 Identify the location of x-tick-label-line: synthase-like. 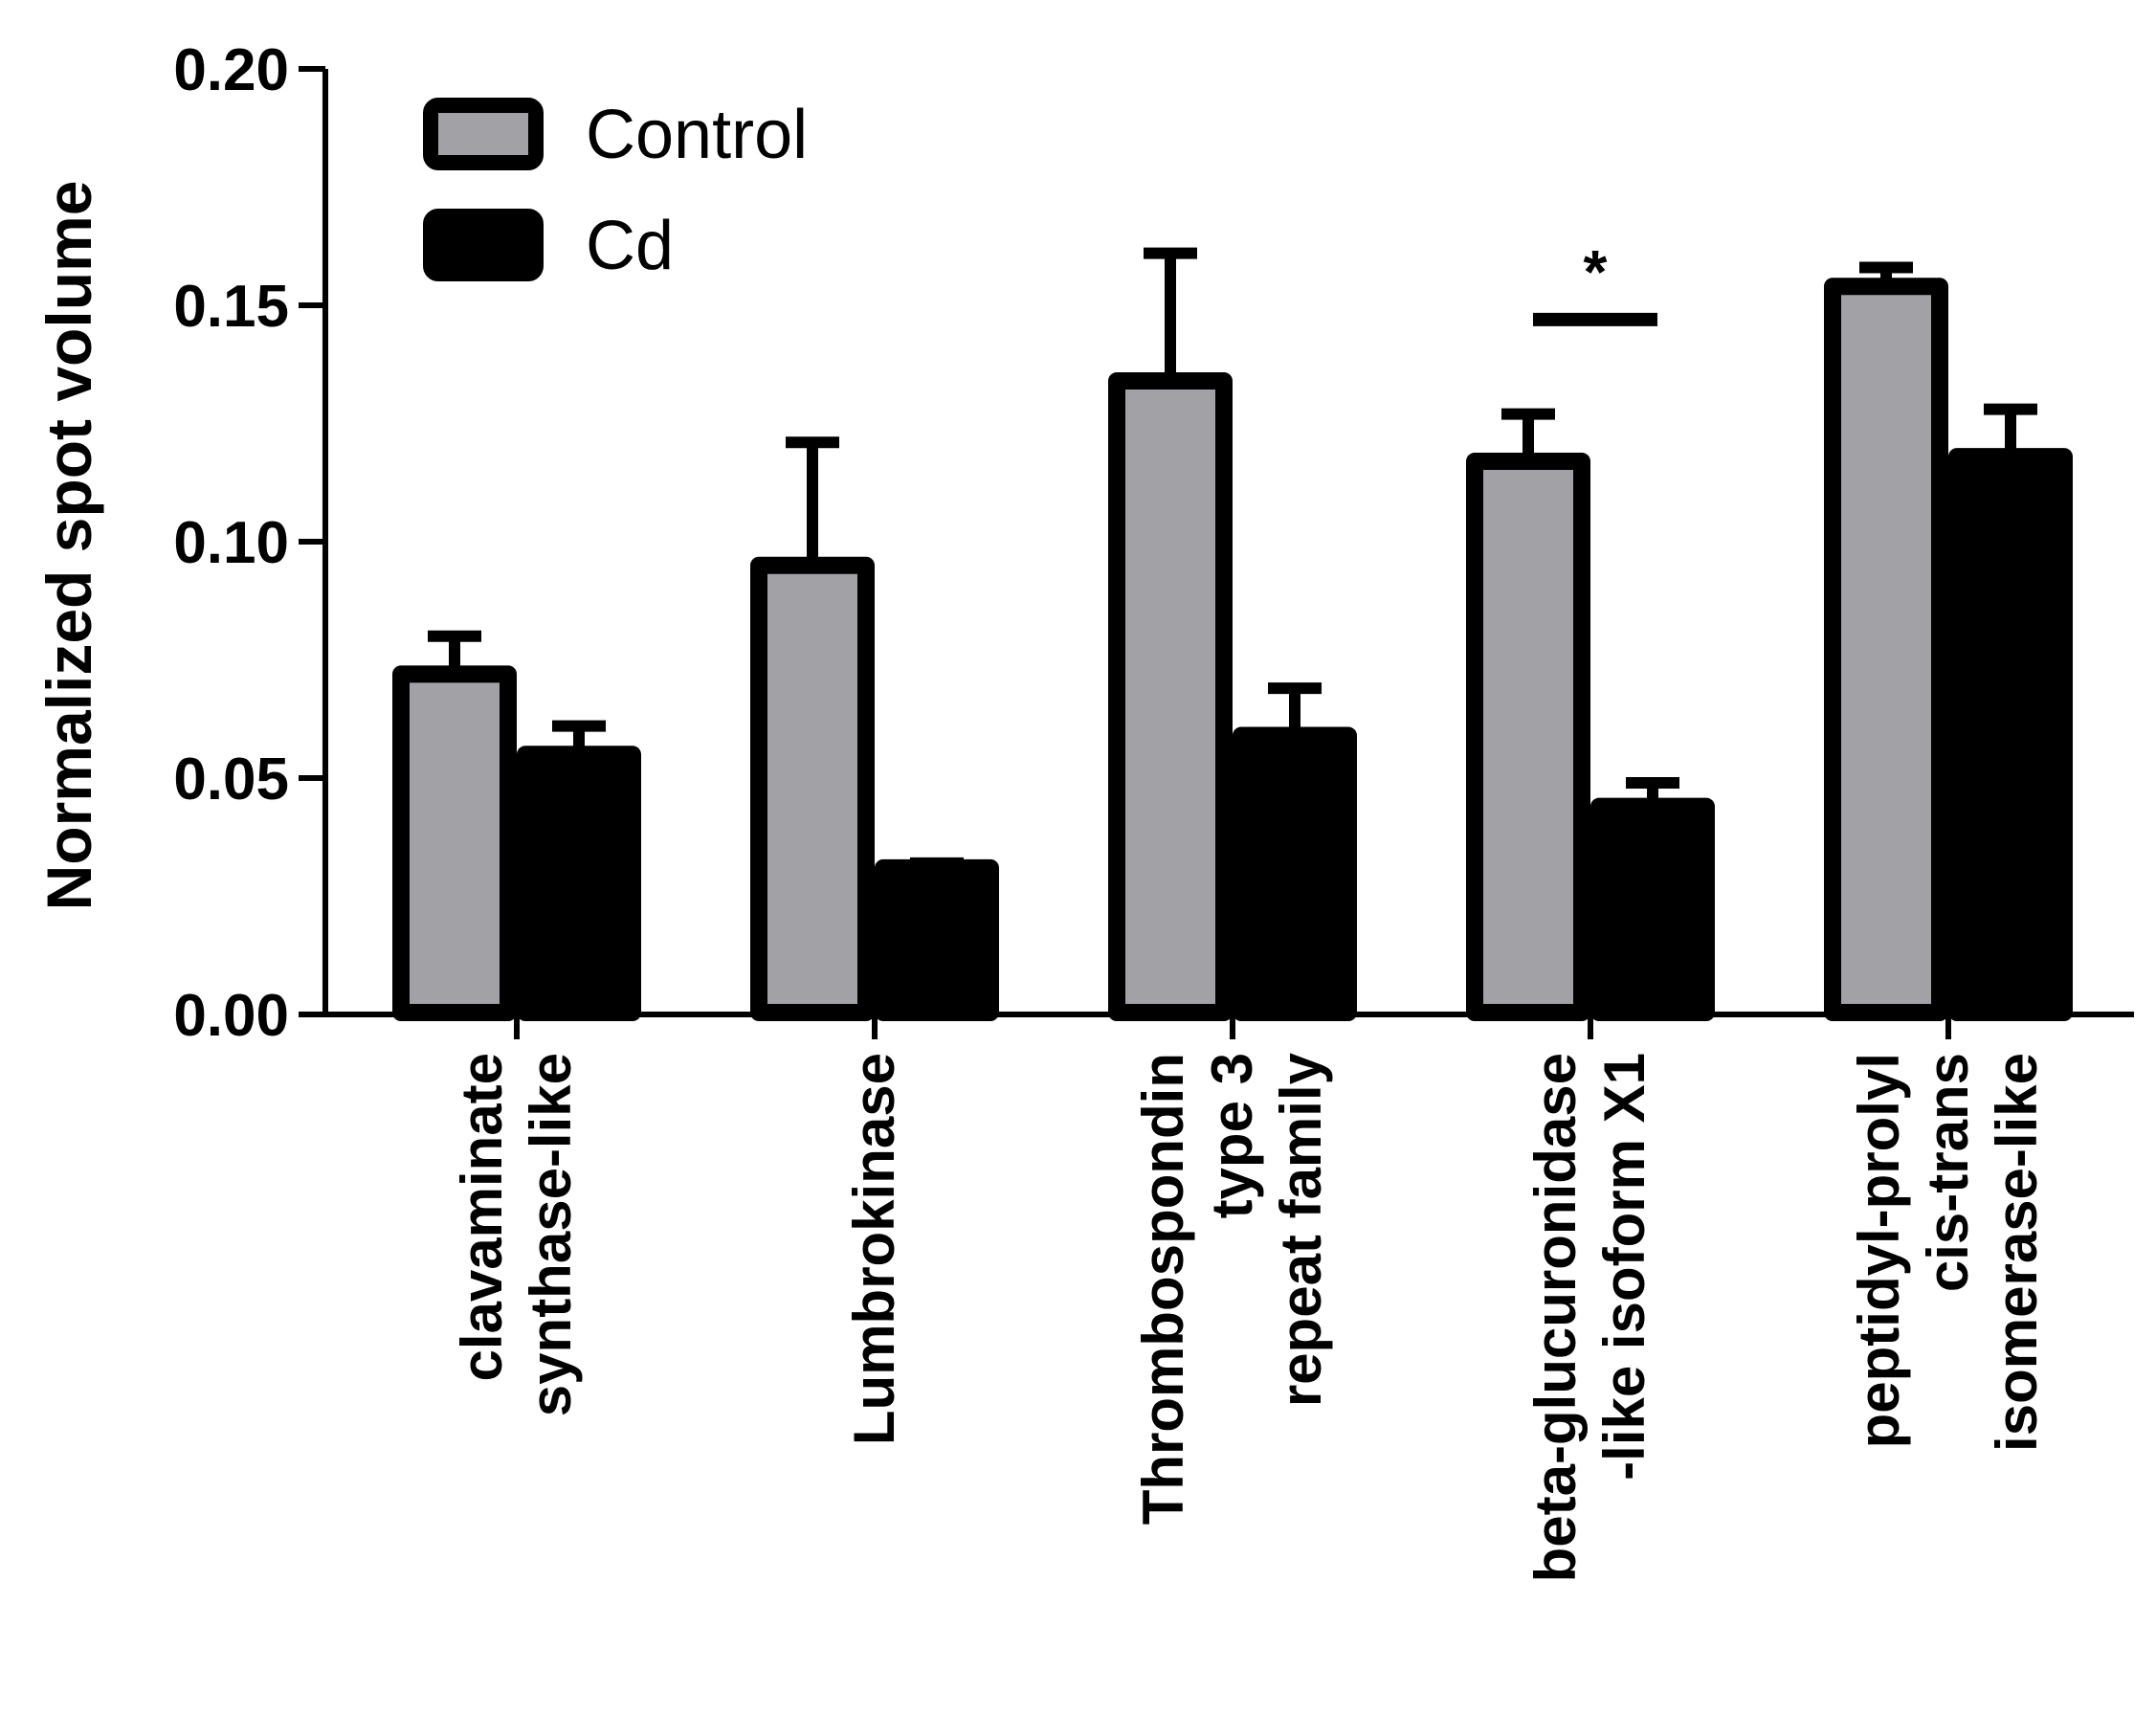
(551, 1234).